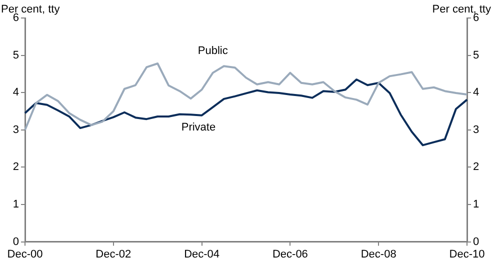  What do you see at coordinates (378, 254) in the screenshot?
I see `x-tick-label: Dec-08` at bounding box center [378, 254].